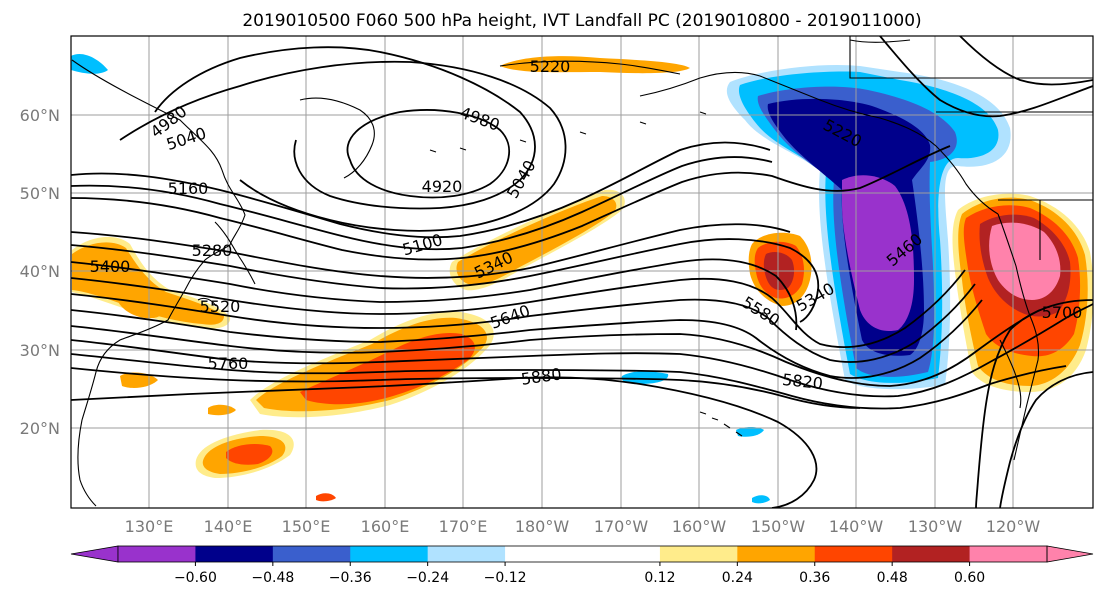 The width and height of the screenshot is (1105, 601). What do you see at coordinates (188, 188) in the screenshot?
I see `contour-label: 5160` at bounding box center [188, 188].